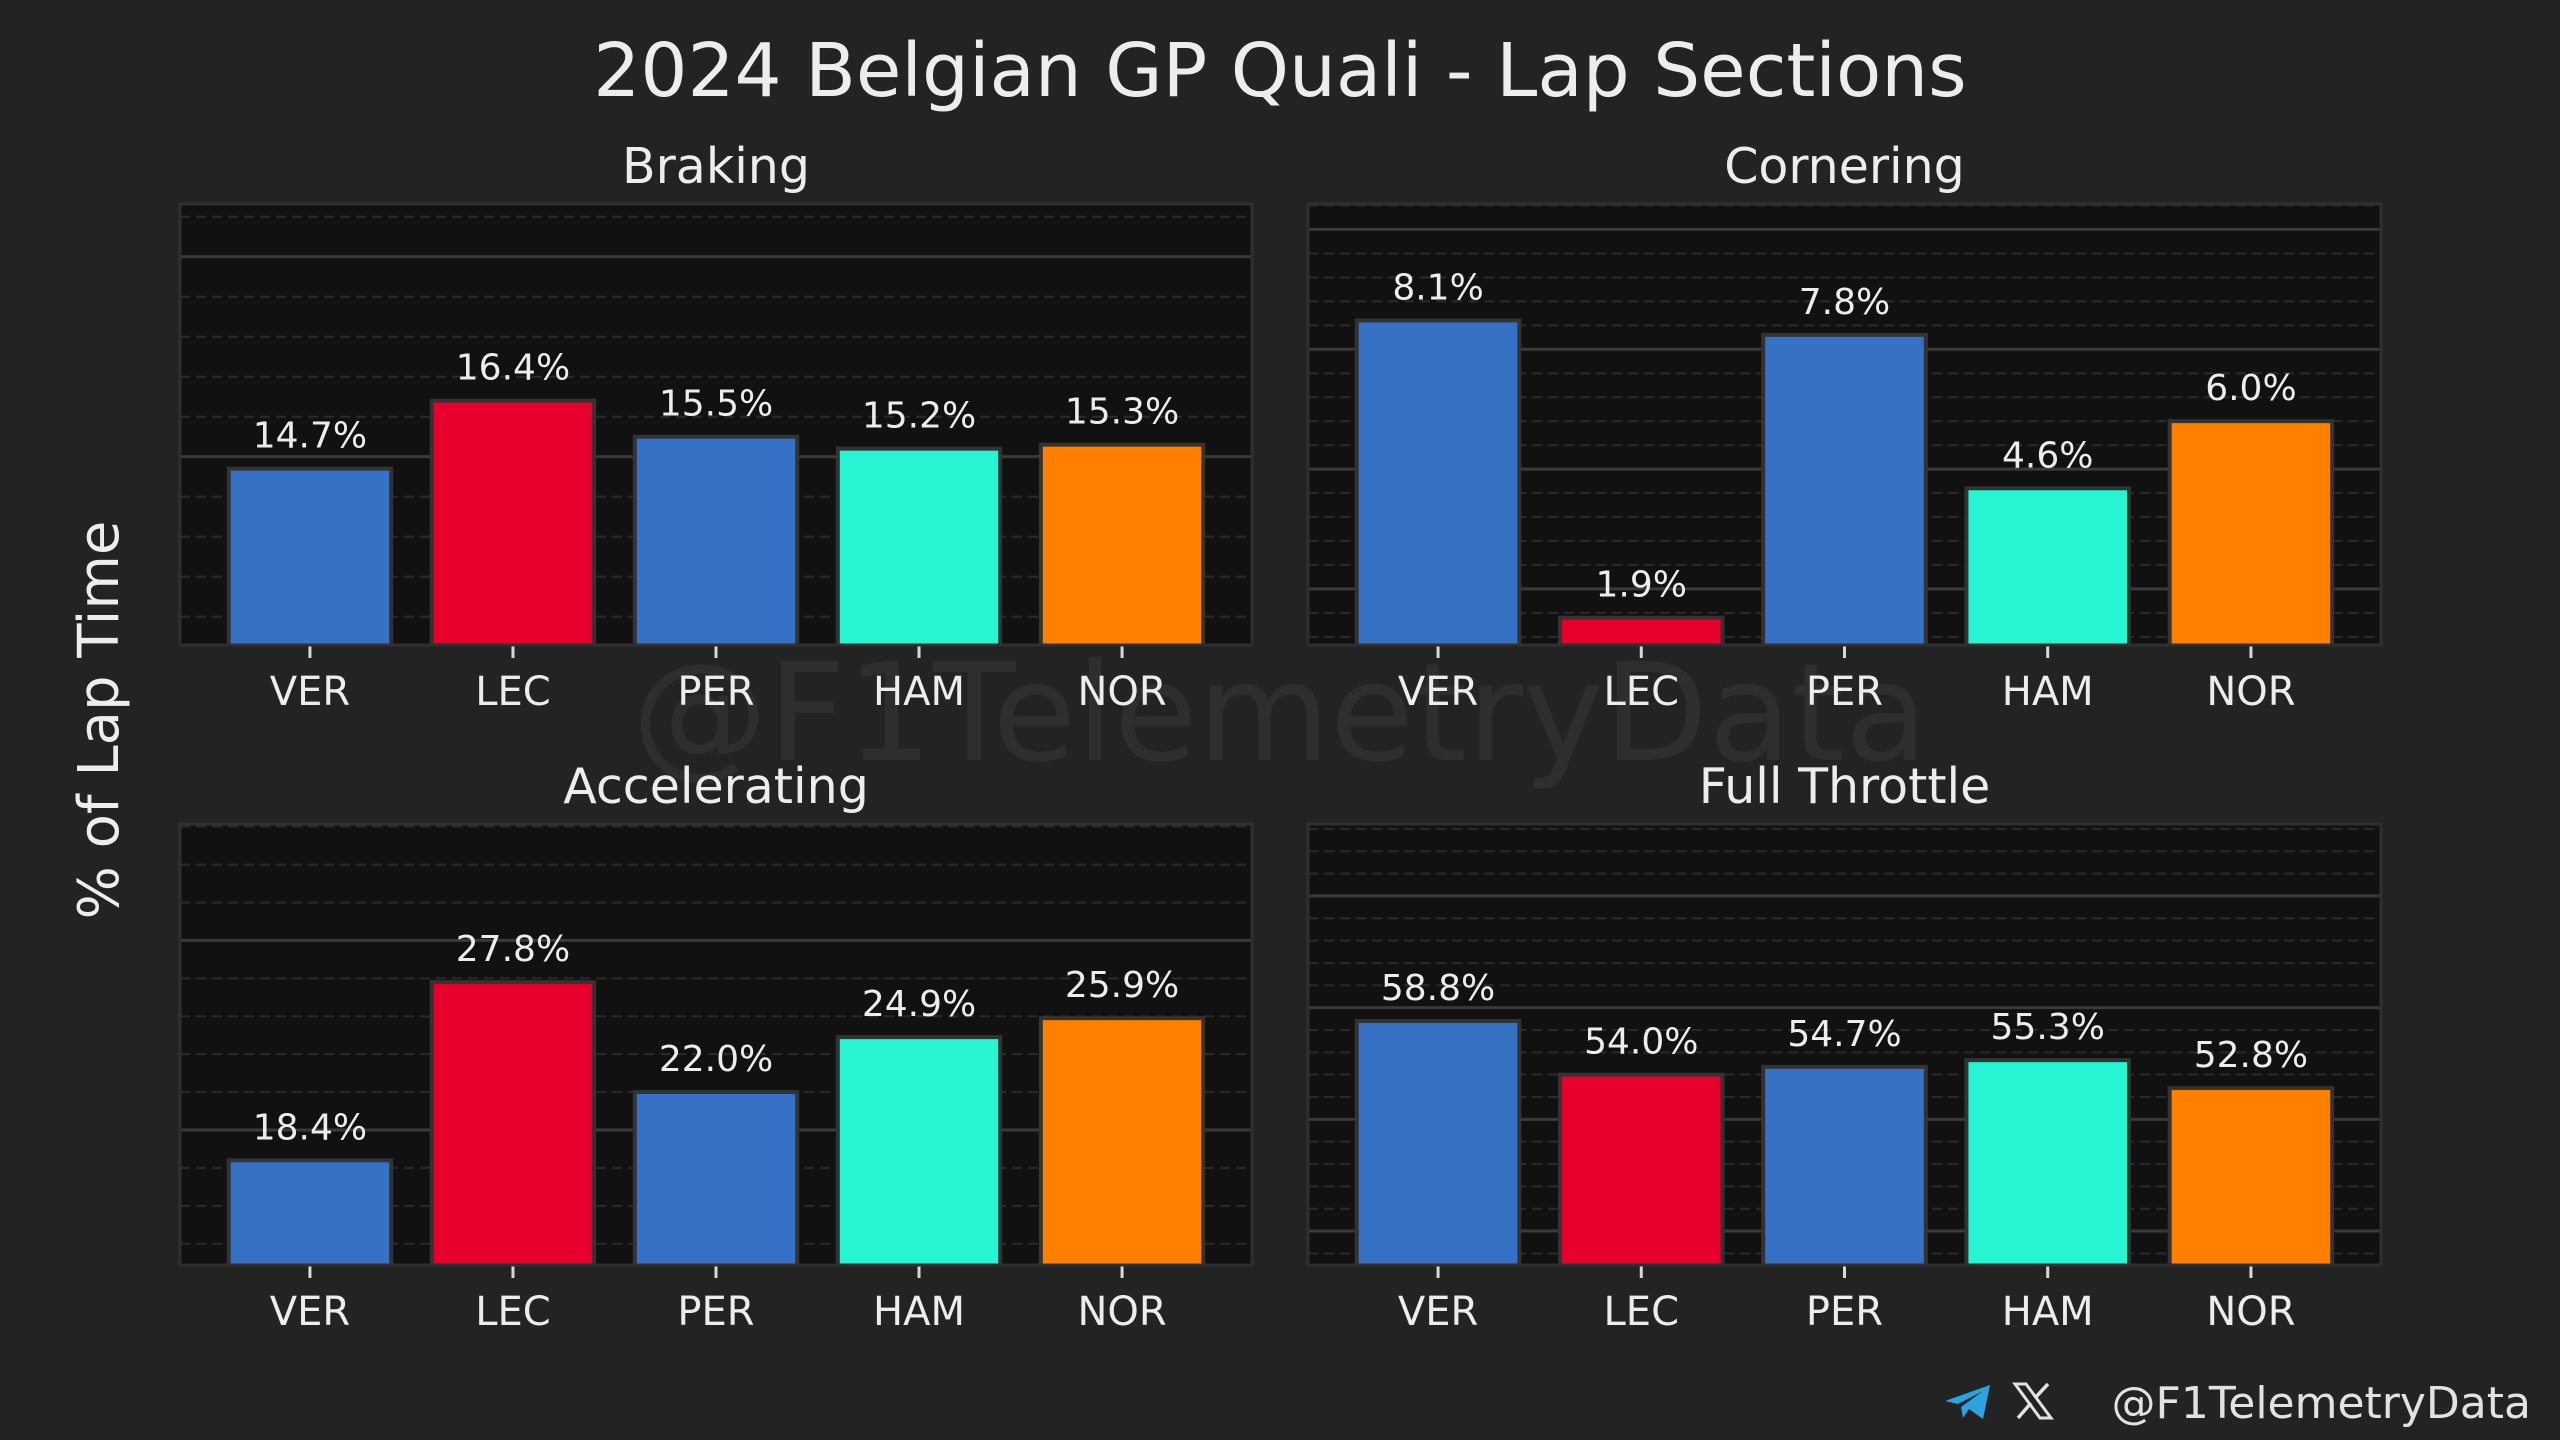 Image resolution: width=2560 pixels, height=1440 pixels. I want to click on cornering-tick-label-per: PER, so click(1844, 692).